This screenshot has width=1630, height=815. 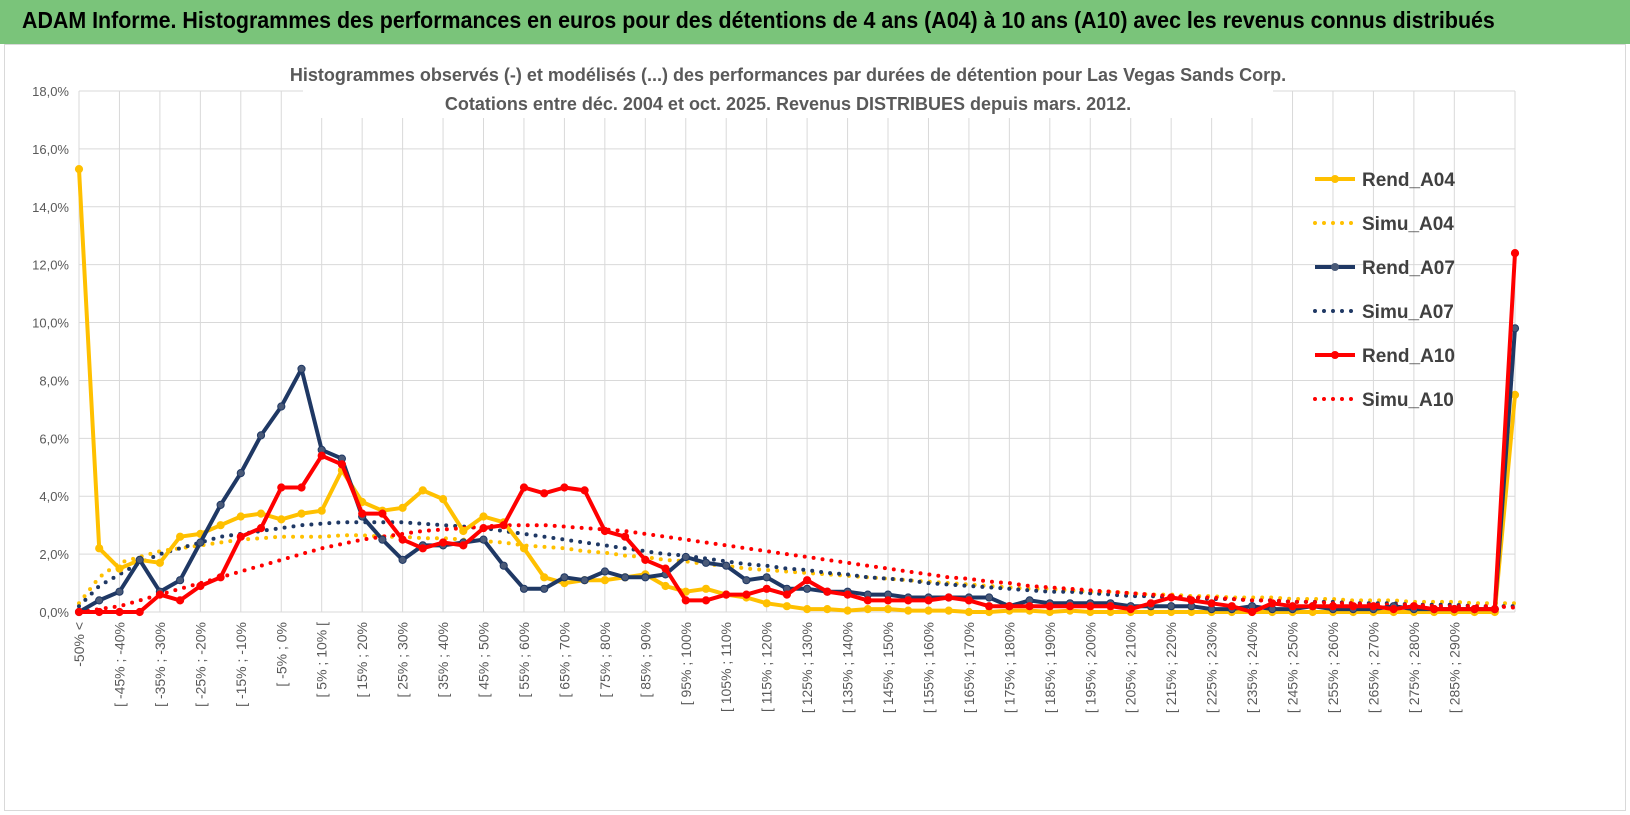 I want to click on legend-item-simu-a04: Simu_A04, so click(x=1383, y=224).